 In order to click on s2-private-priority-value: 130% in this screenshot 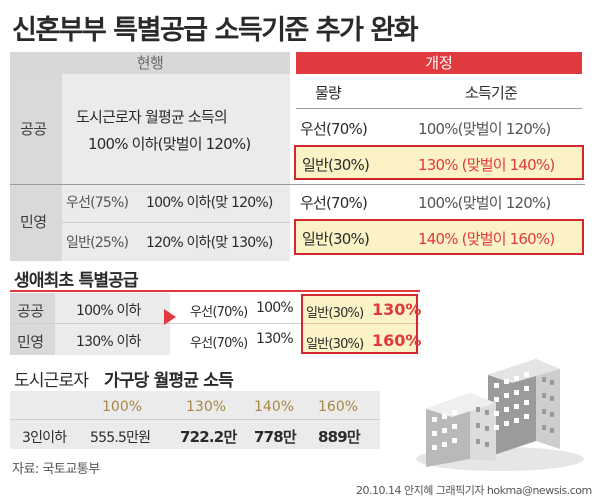, I will do `click(275, 339)`.